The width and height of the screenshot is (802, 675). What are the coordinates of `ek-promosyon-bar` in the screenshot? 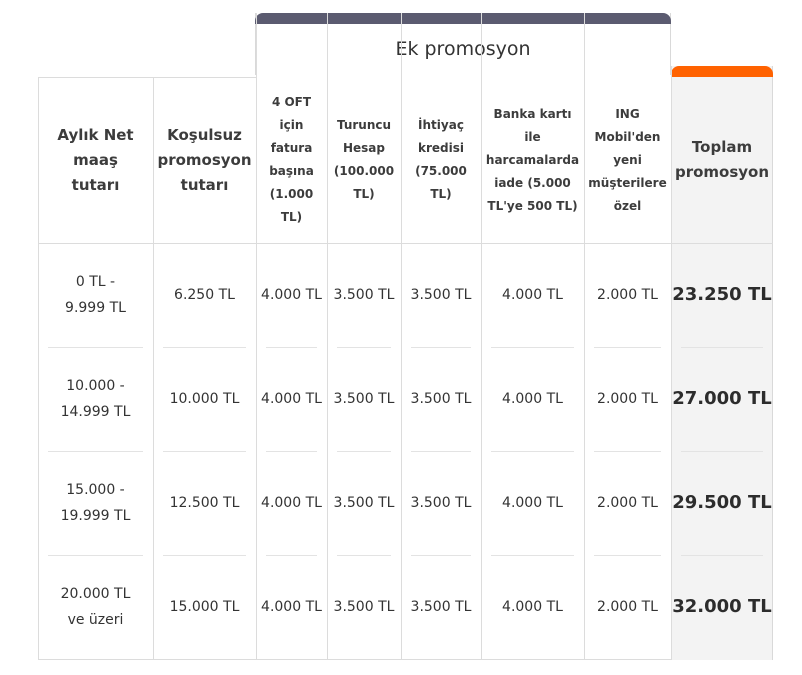 It's located at (463, 18).